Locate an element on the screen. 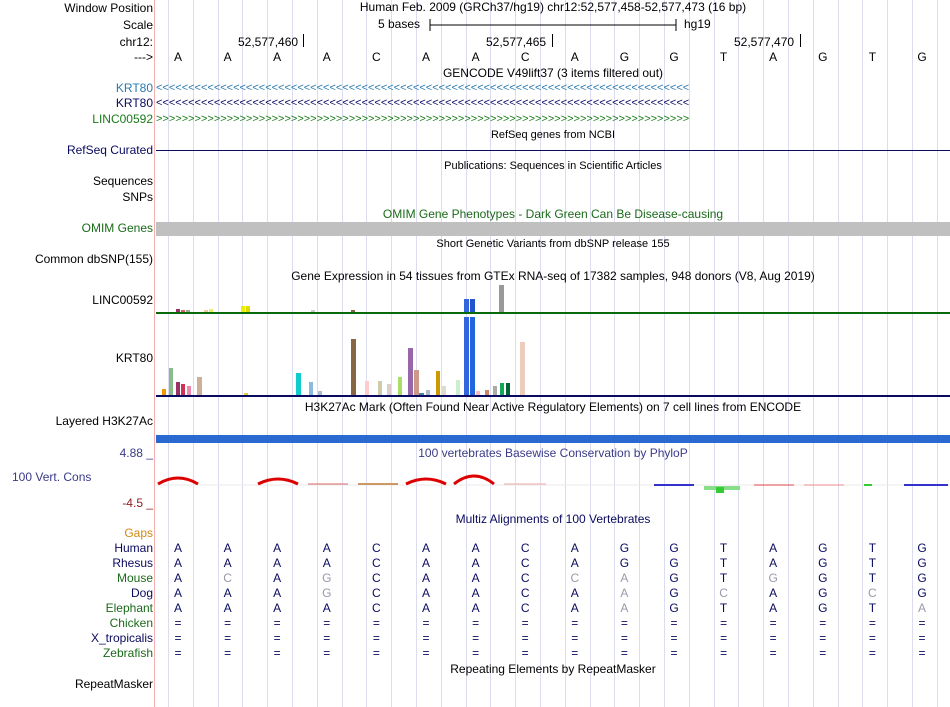 This screenshot has width=950, height=707. refseq-feature-line is located at coordinates (553, 150).